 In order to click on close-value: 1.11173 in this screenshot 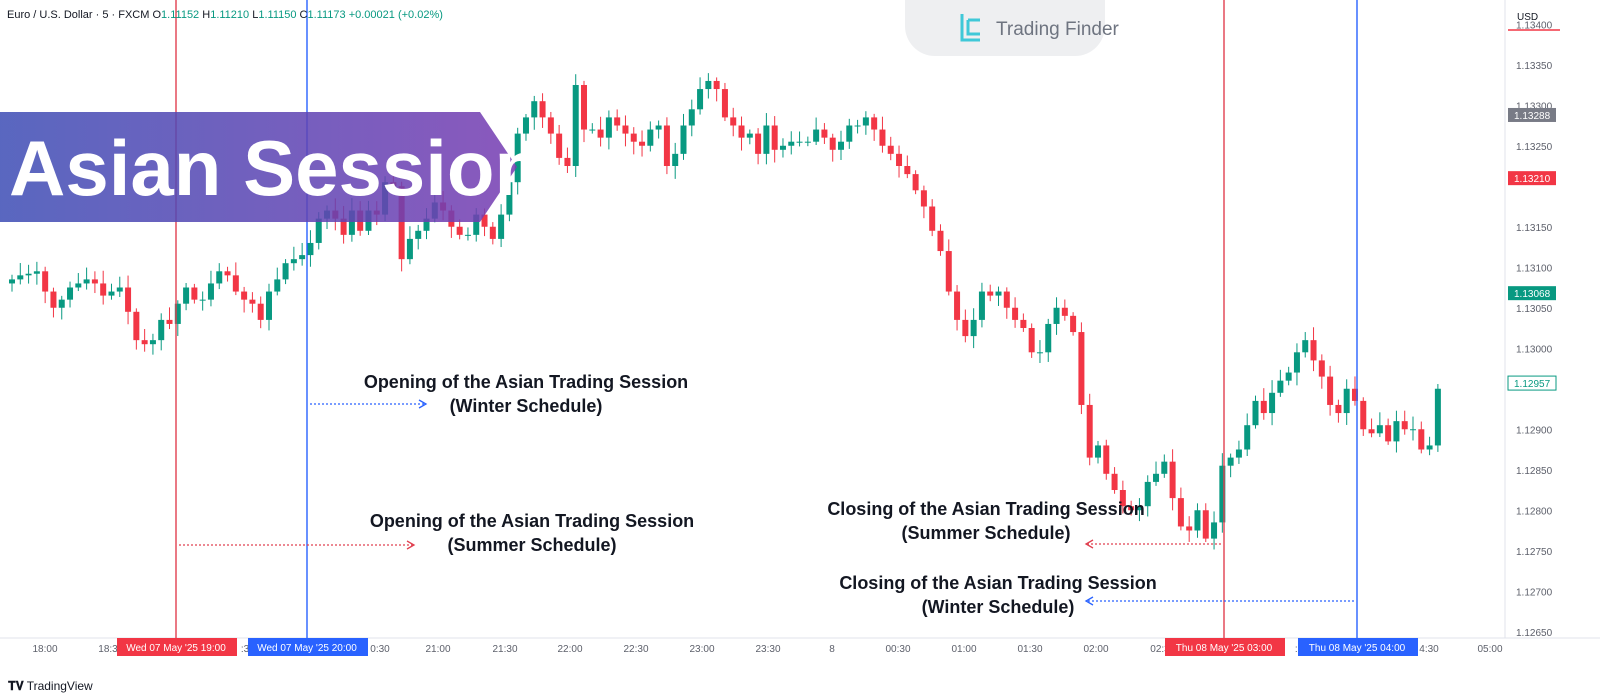, I will do `click(326, 15)`.